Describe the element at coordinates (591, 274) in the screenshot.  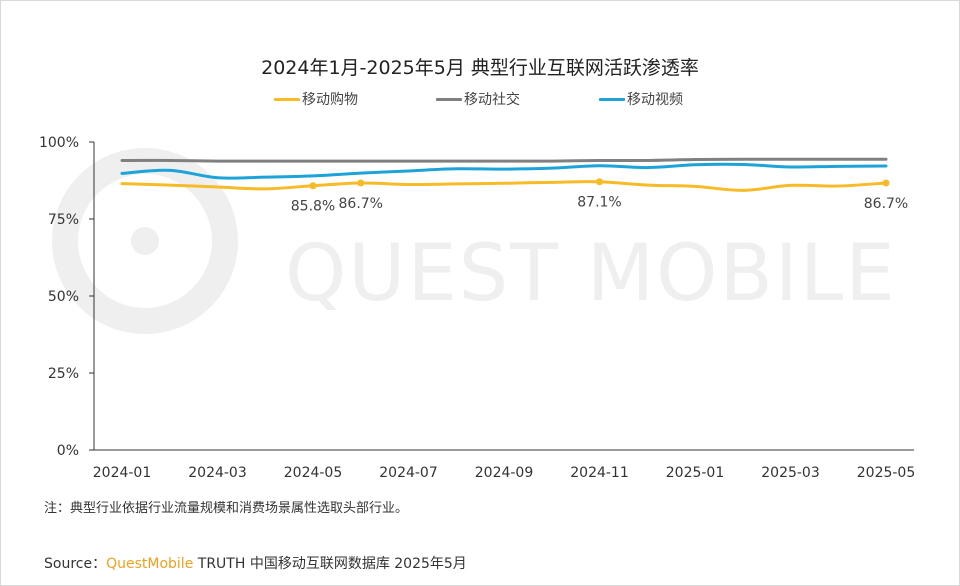
I see `watermark-text: QUEST MOBILE` at that location.